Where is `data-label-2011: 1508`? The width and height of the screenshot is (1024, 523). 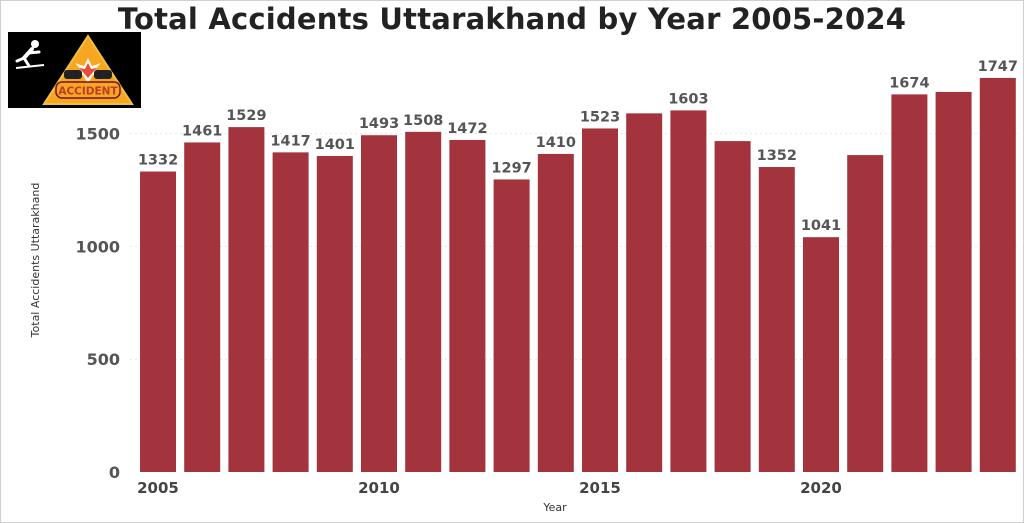
data-label-2011: 1508 is located at coordinates (423, 121).